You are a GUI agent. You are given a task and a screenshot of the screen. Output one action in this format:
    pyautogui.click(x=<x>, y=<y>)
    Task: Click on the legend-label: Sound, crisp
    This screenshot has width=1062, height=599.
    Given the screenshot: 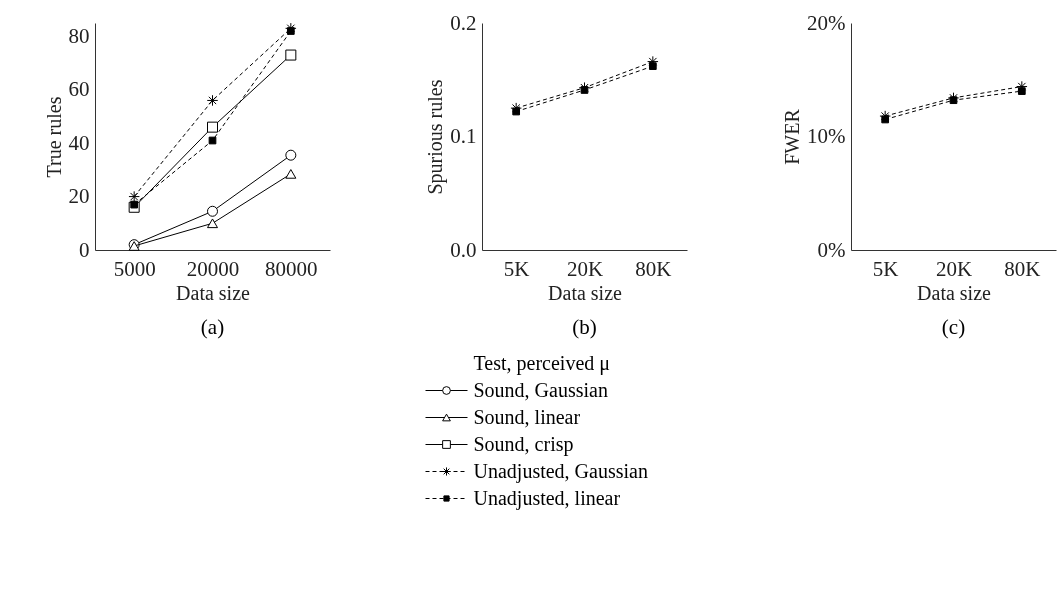 What is the action you would take?
    pyautogui.click(x=523, y=444)
    